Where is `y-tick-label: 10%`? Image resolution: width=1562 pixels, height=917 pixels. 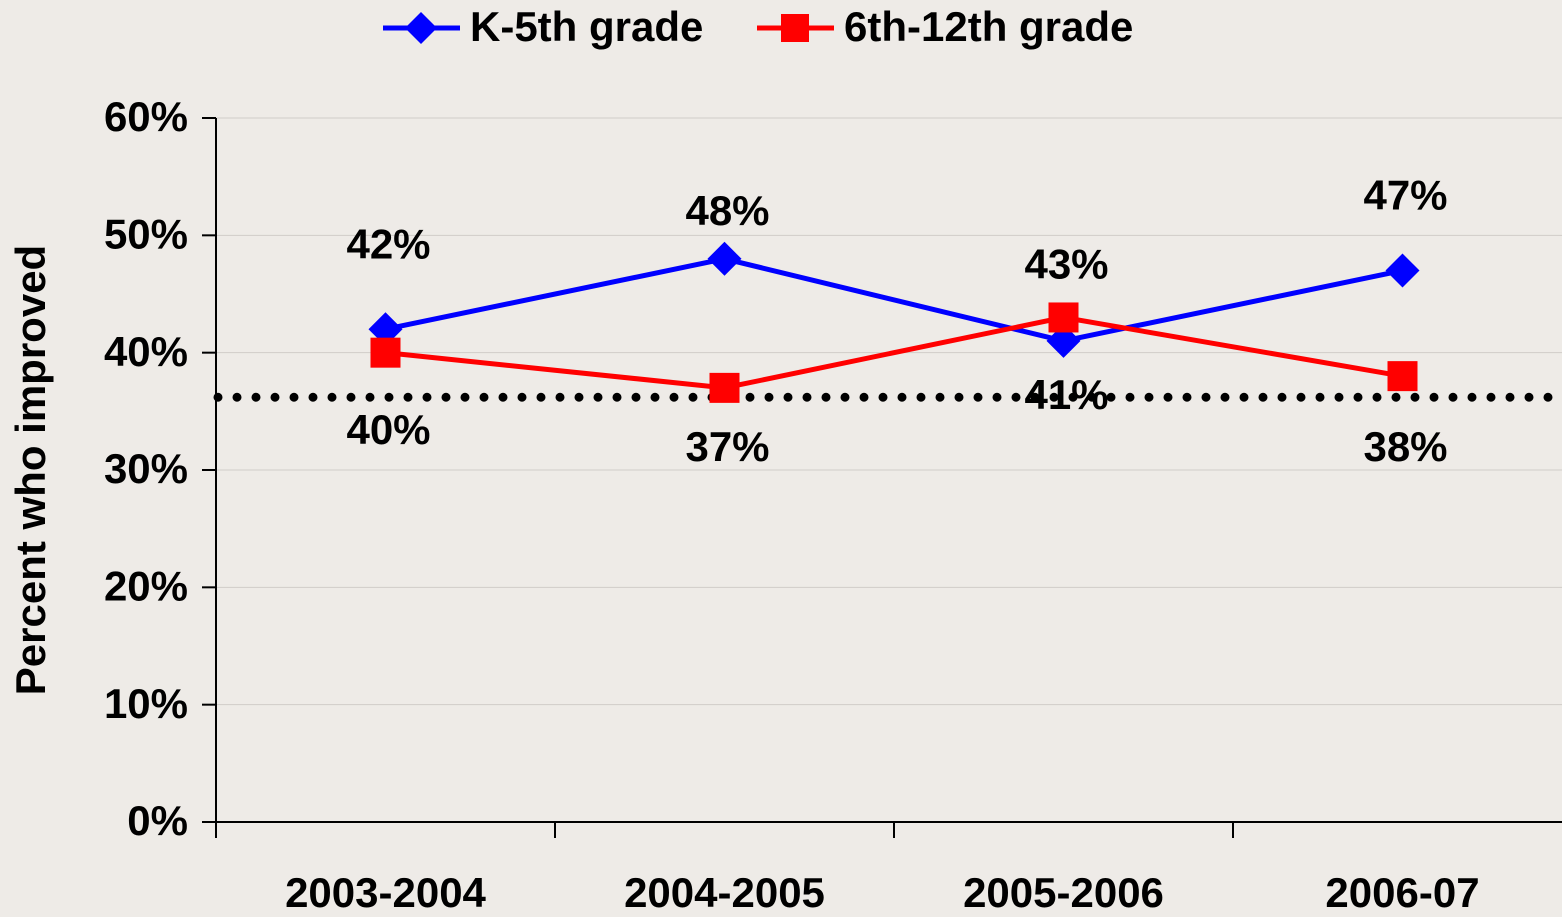
y-tick-label: 10% is located at coordinates (146, 703).